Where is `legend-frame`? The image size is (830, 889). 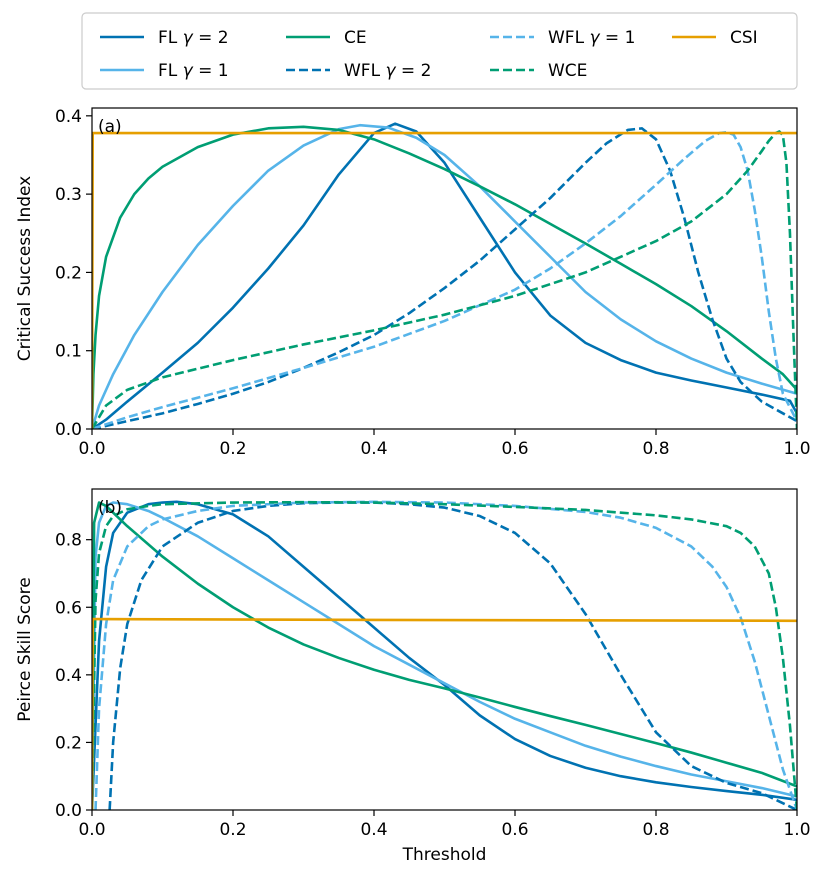 legend-frame is located at coordinates (439, 51).